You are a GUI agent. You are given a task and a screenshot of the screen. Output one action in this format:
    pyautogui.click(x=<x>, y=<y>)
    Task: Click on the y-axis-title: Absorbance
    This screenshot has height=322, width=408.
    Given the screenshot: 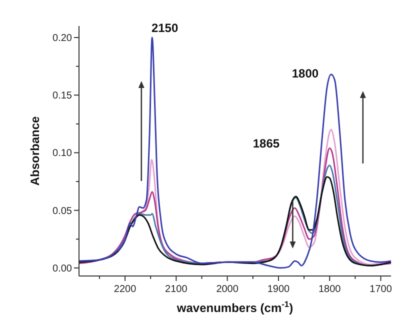 What is the action you would take?
    pyautogui.click(x=35, y=151)
    